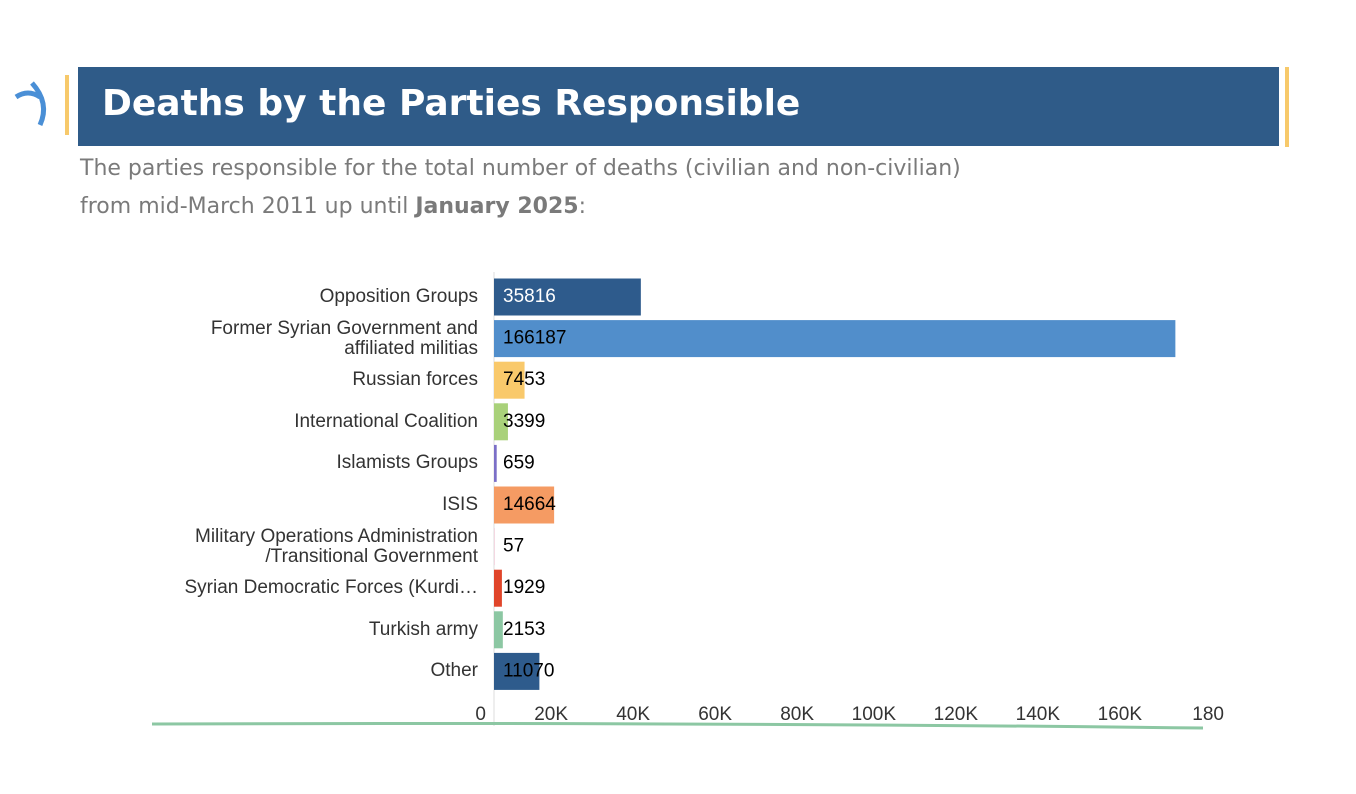 Image resolution: width=1356 pixels, height=794 pixels. I want to click on subtitle-end: :, so click(582, 206).